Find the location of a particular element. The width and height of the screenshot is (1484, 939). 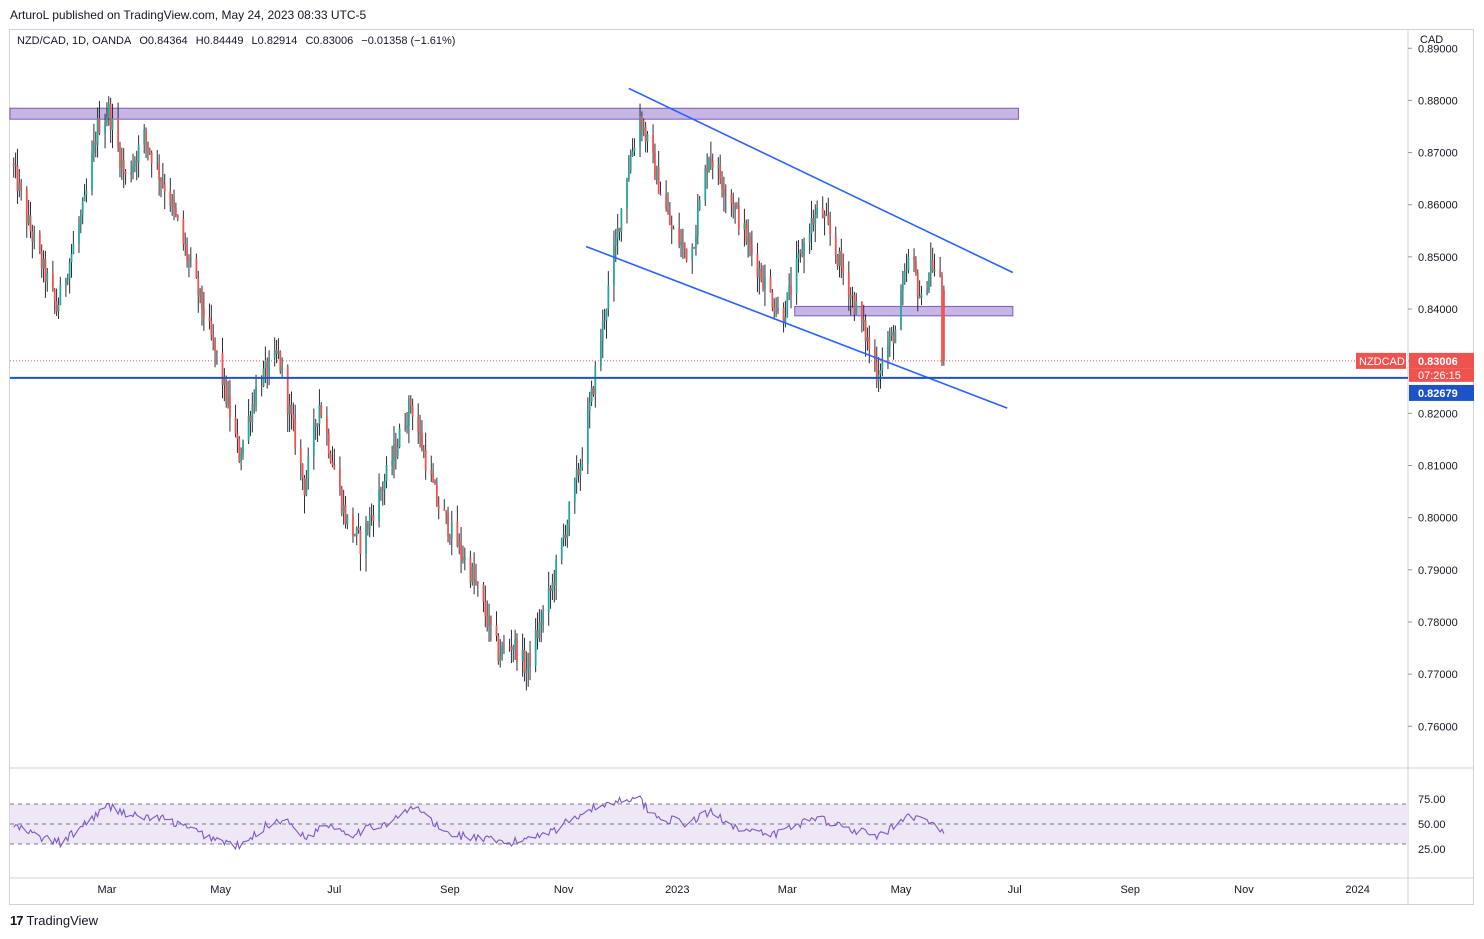

price-tick-label: 0.80000 is located at coordinates (1438, 519).